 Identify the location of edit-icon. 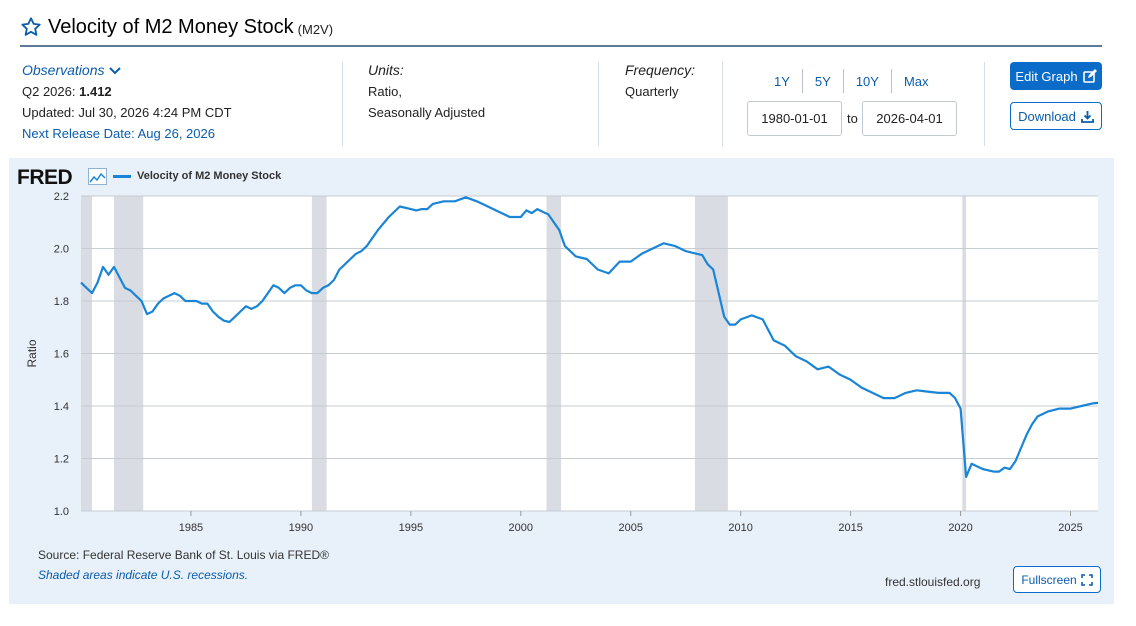
(1089, 76).